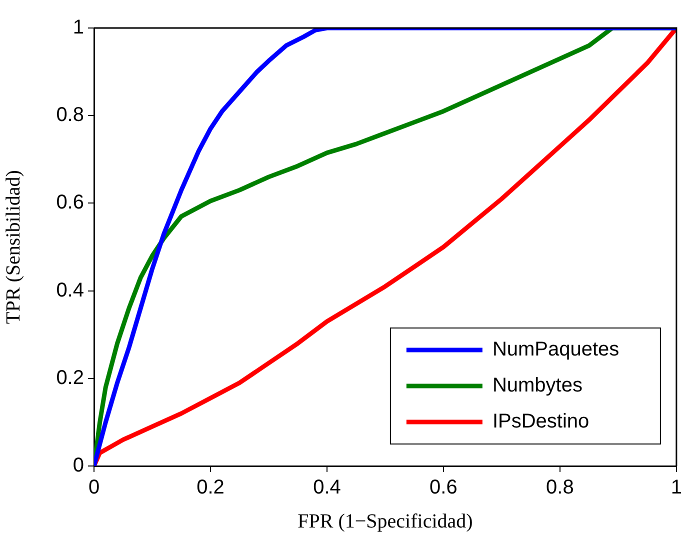 This screenshot has width=686, height=536. Describe the element at coordinates (78, 465) in the screenshot. I see `y-tick-label: 0` at that location.